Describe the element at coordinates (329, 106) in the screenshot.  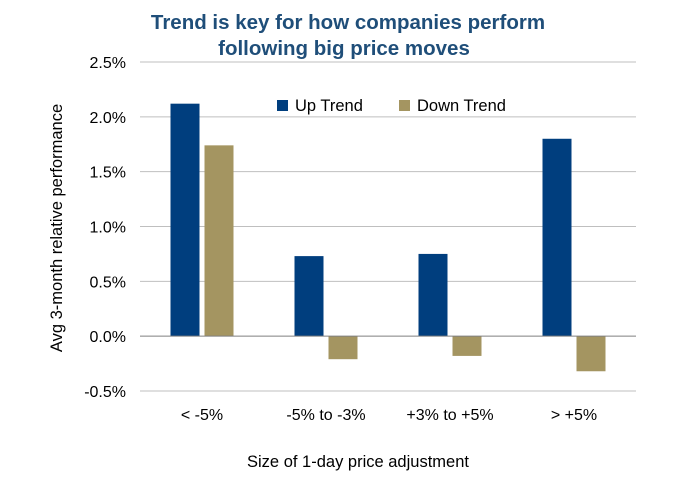
I see `legend-label: Up Trend` at that location.